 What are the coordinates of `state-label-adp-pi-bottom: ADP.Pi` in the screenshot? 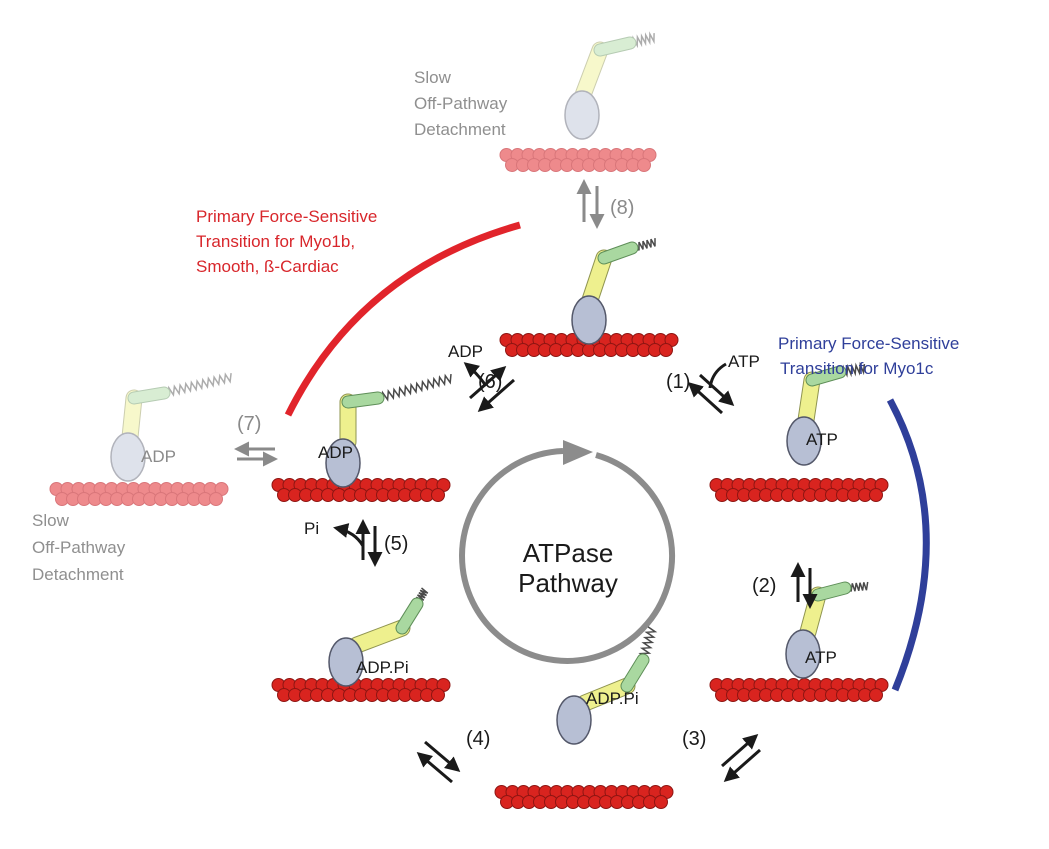 It's located at (612, 698).